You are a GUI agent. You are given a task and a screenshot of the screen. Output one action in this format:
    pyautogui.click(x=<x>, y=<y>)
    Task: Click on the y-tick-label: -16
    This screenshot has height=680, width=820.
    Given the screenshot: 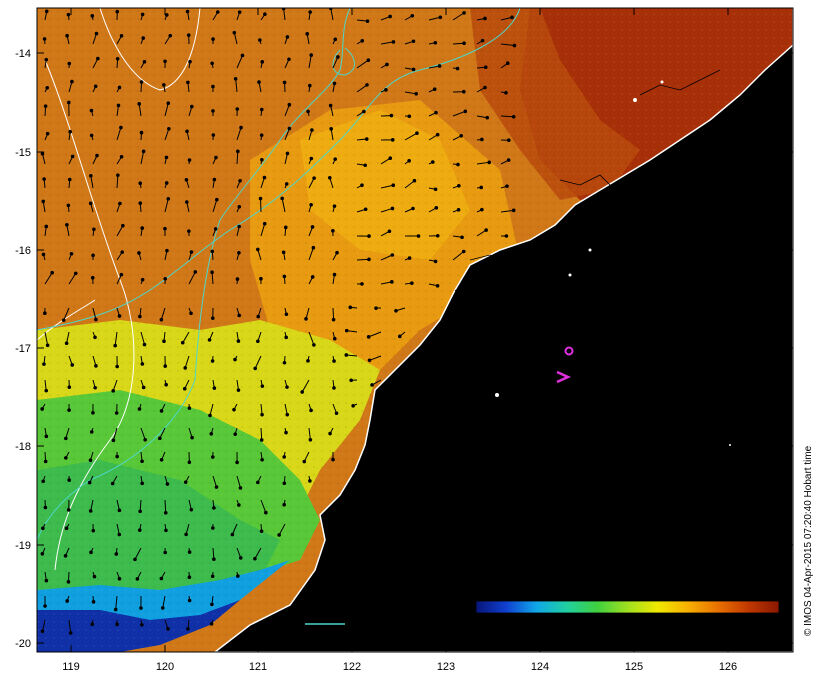 What is the action you would take?
    pyautogui.click(x=23, y=251)
    